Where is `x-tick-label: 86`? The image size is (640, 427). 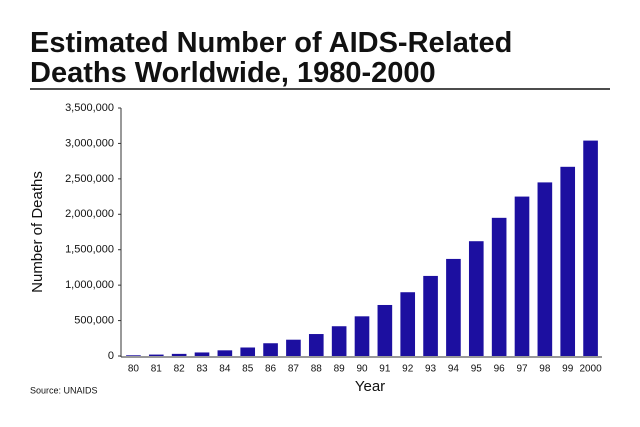
x-tick-label: 86 is located at coordinates (271, 369).